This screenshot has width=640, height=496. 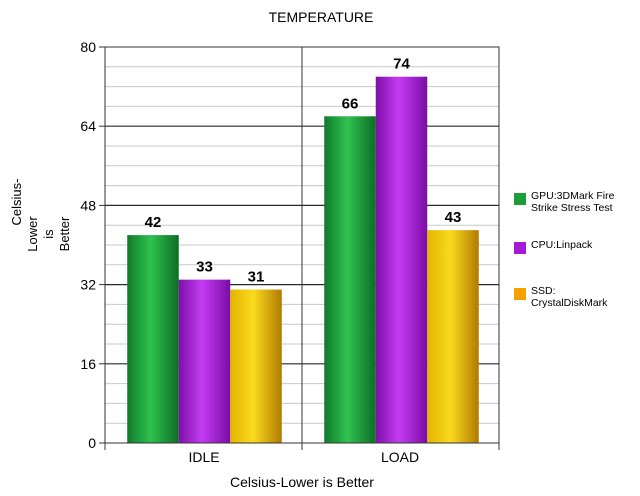 I want to click on legend-item-cpu: CPU:Linpack, so click(x=553, y=246).